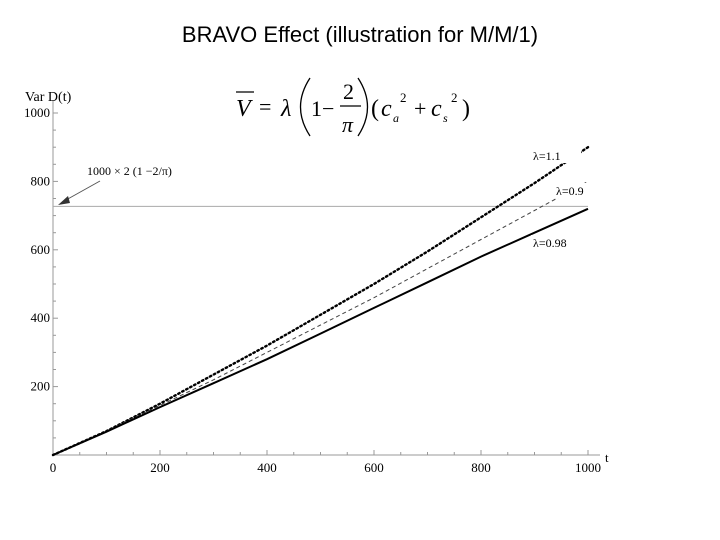 The width and height of the screenshot is (720, 540). What do you see at coordinates (37, 112) in the screenshot?
I see `y-tick-label: 1000` at bounding box center [37, 112].